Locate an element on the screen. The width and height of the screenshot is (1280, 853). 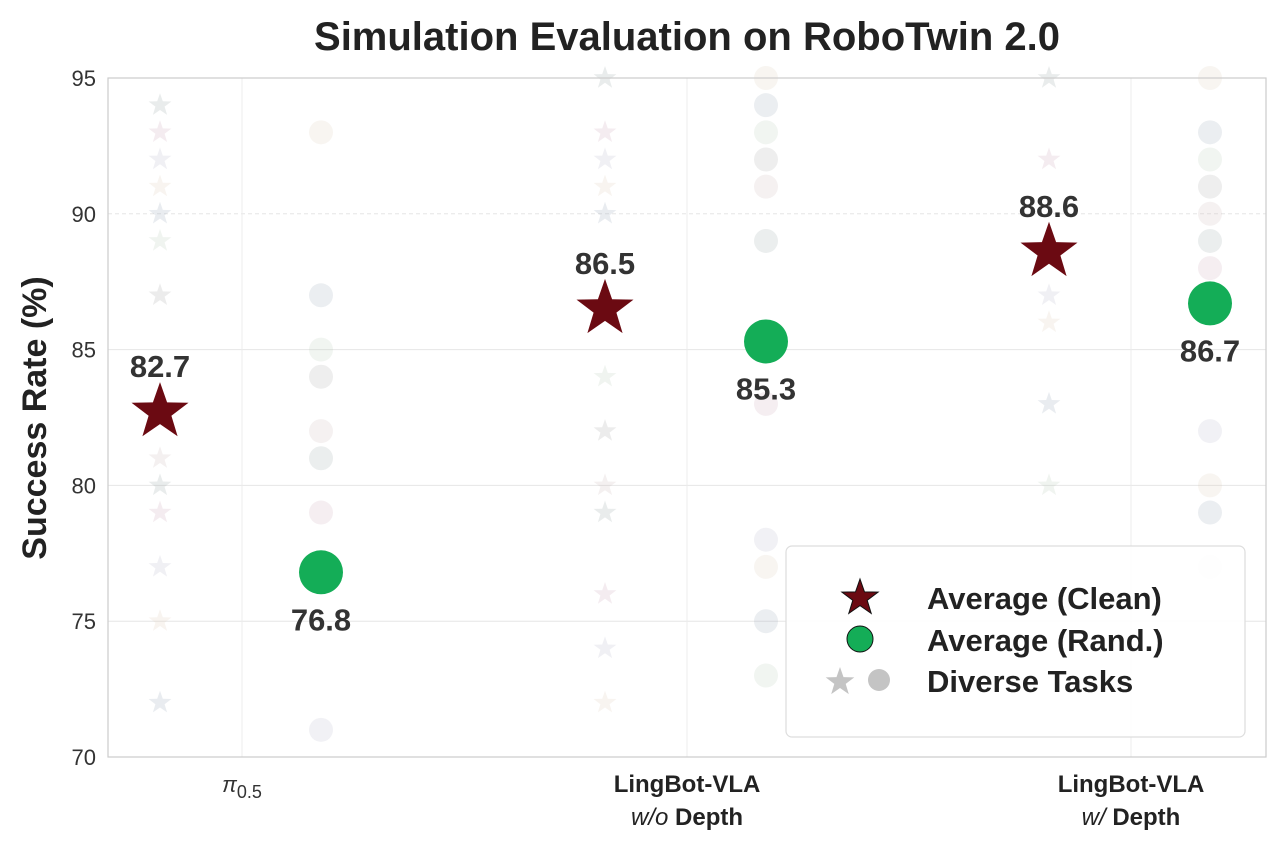
legend-star-icon is located at coordinates (860, 596).